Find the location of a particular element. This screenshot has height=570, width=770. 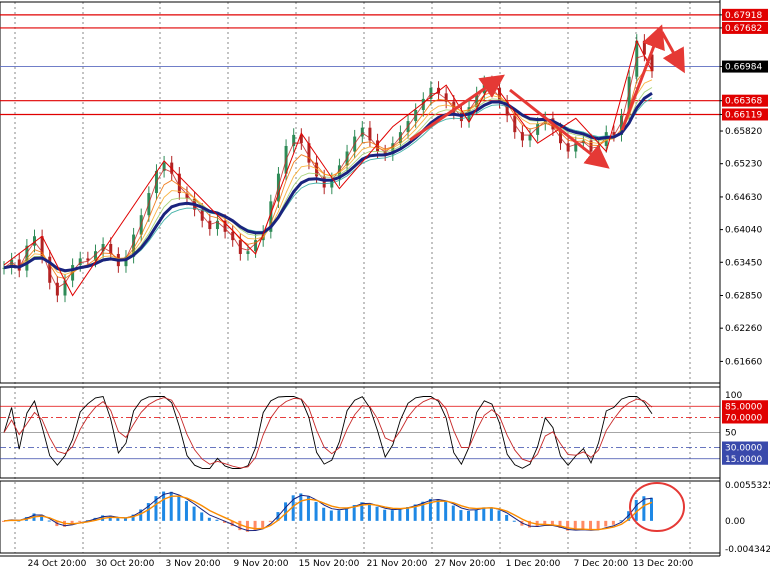

stoch-signal-line is located at coordinates (328, 433).